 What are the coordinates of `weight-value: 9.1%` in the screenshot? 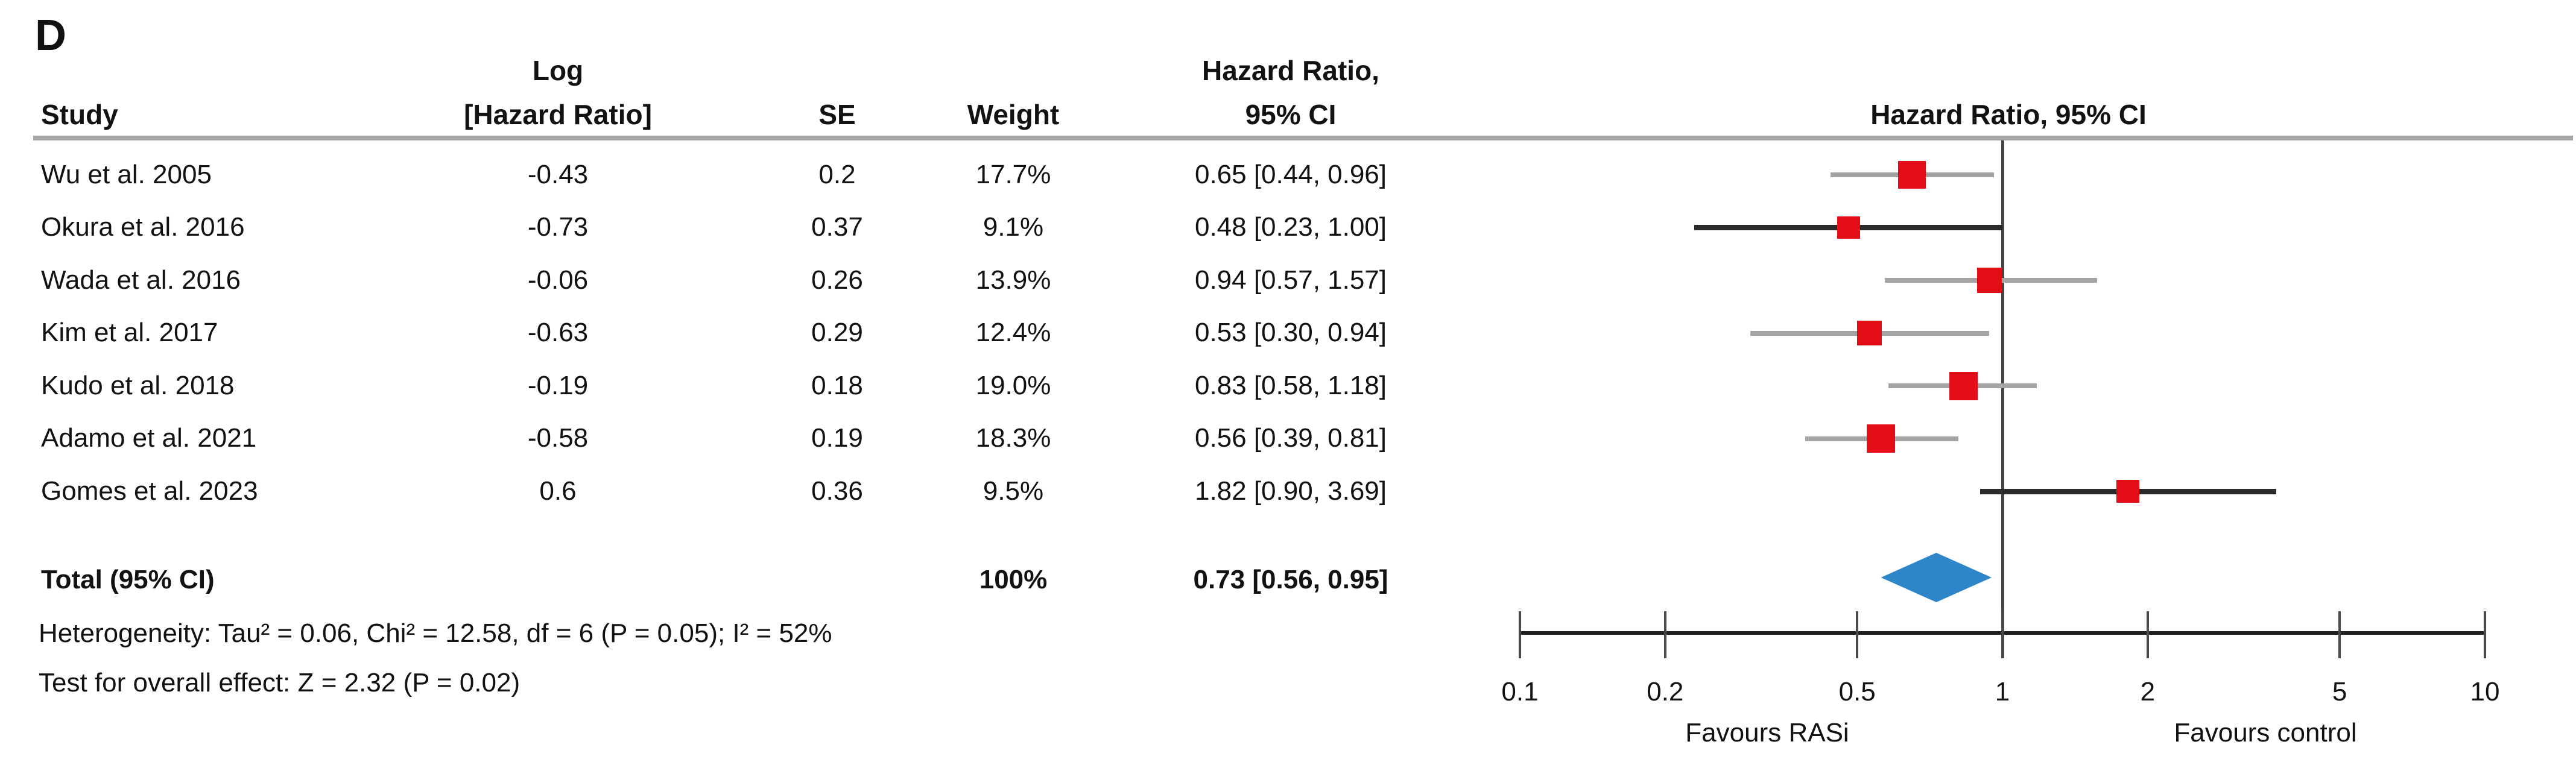 It's located at (1013, 227).